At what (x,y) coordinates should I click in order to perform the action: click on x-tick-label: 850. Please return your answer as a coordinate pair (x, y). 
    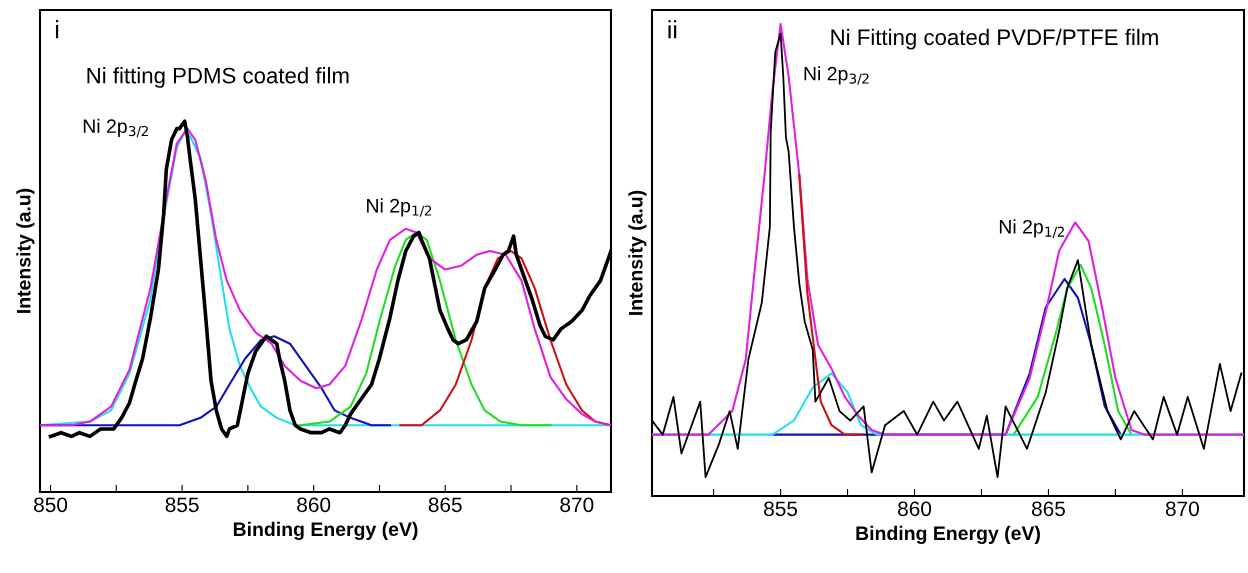
    Looking at the image, I should click on (51, 505).